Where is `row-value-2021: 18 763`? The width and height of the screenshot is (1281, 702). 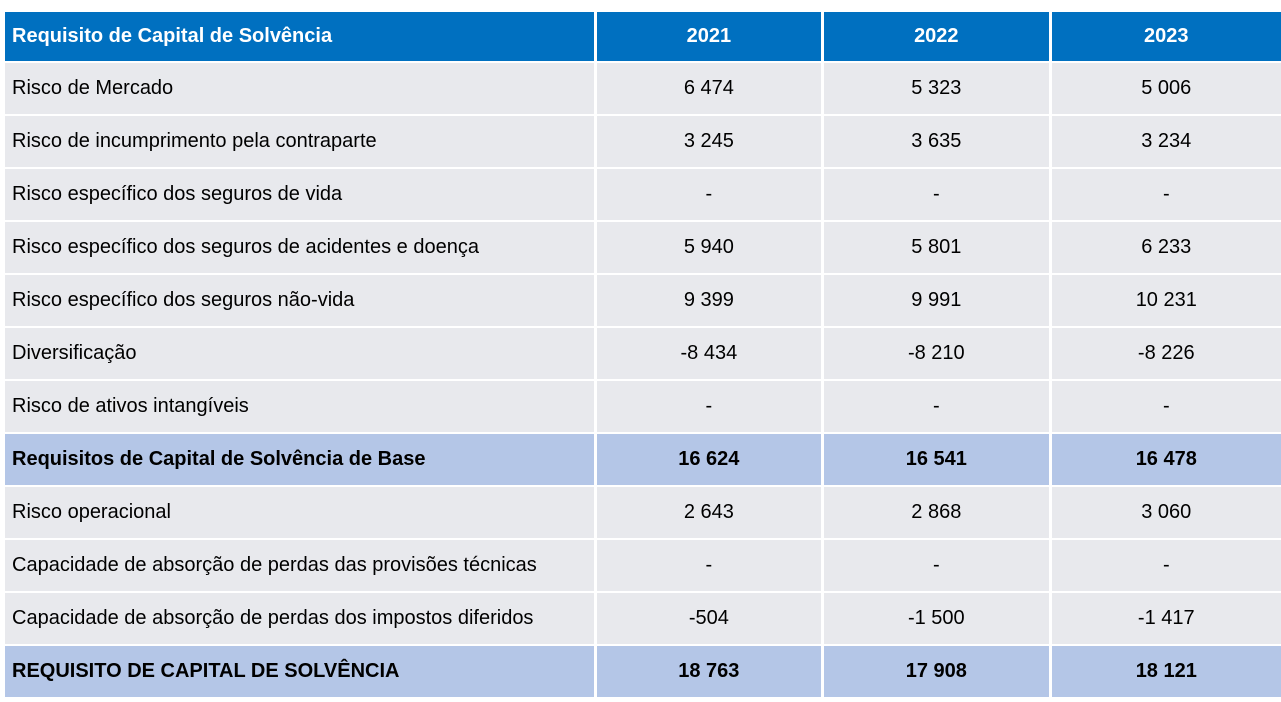 row-value-2021: 18 763 is located at coordinates (709, 671).